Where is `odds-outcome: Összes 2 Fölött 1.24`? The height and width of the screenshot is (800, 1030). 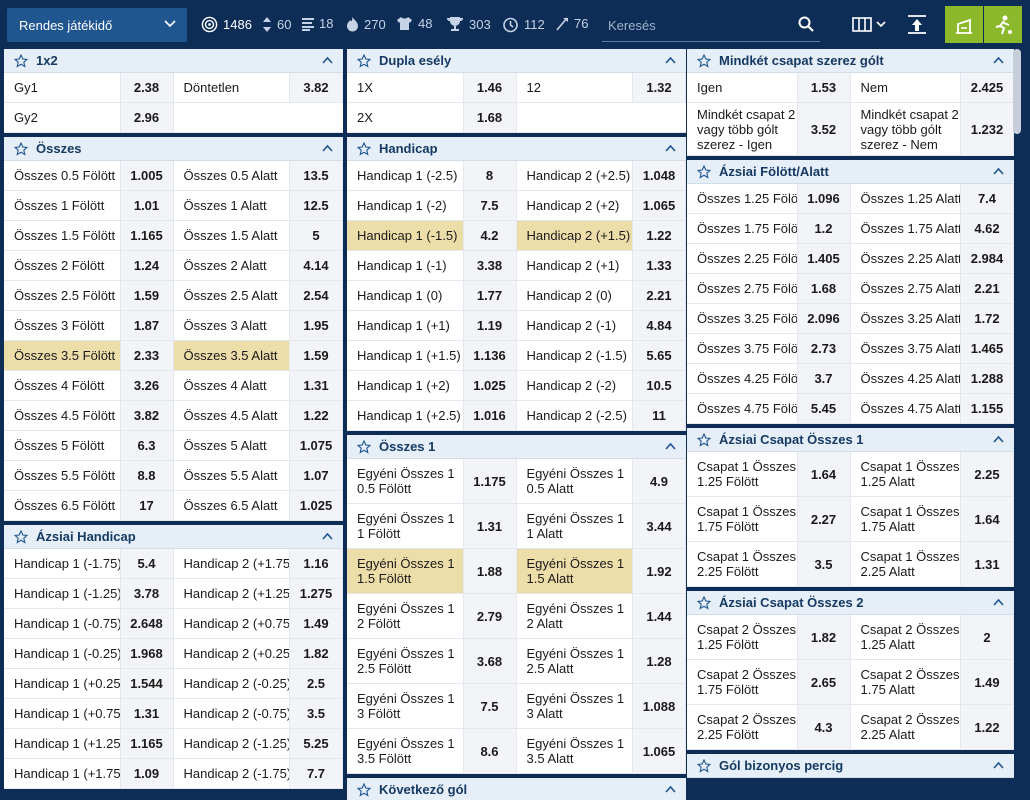
odds-outcome: Összes 2 Fölött 1.24 is located at coordinates (89, 265).